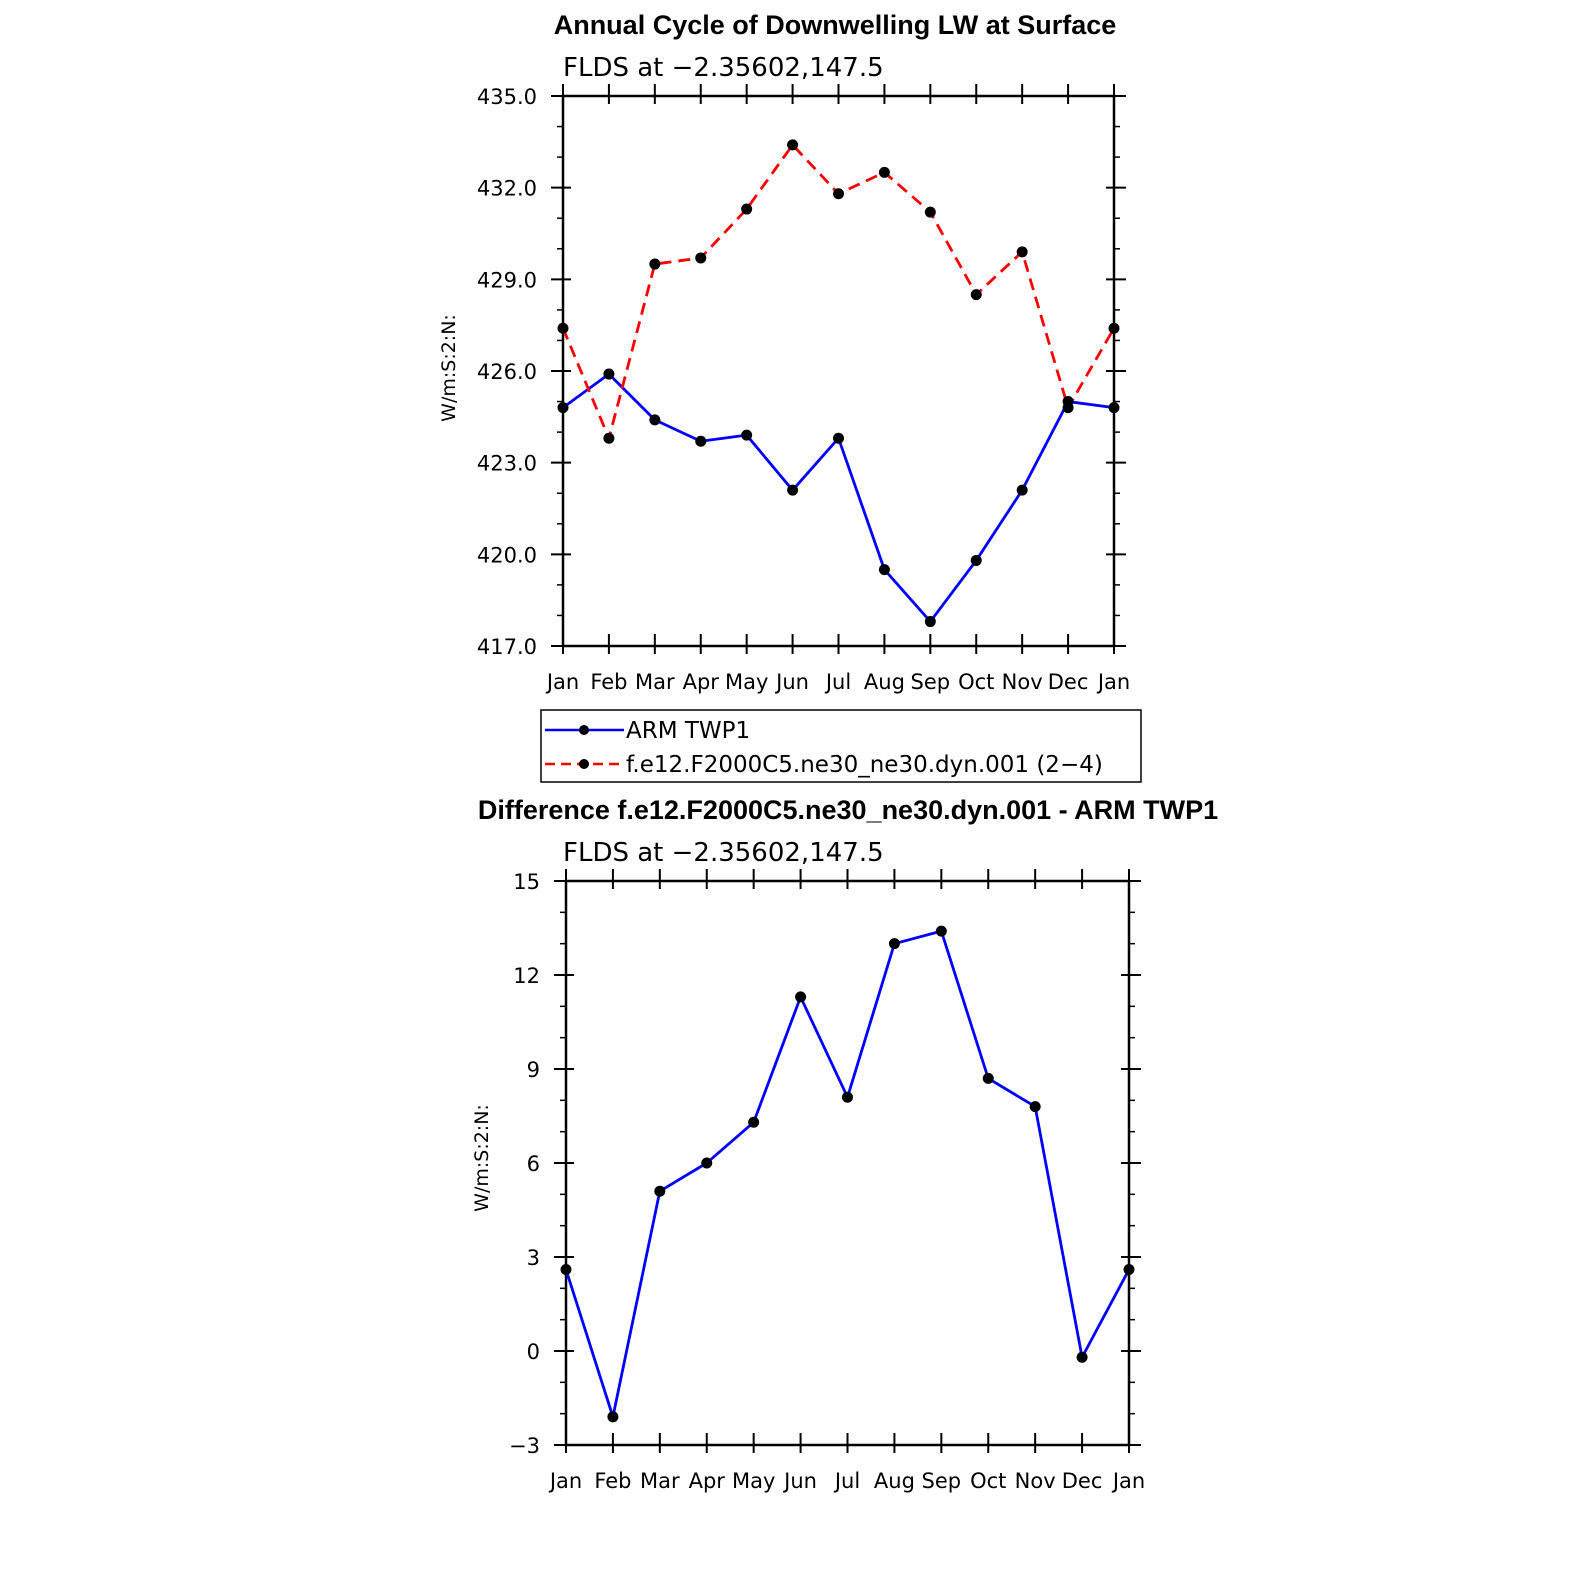 The height and width of the screenshot is (1575, 1575). I want to click on legend-marker-arm, so click(584, 730).